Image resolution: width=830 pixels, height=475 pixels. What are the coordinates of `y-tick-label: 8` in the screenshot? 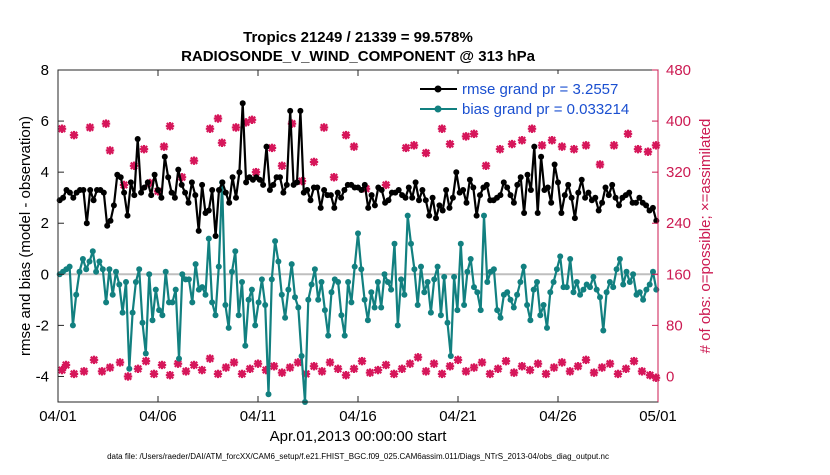 It's located at (45, 70).